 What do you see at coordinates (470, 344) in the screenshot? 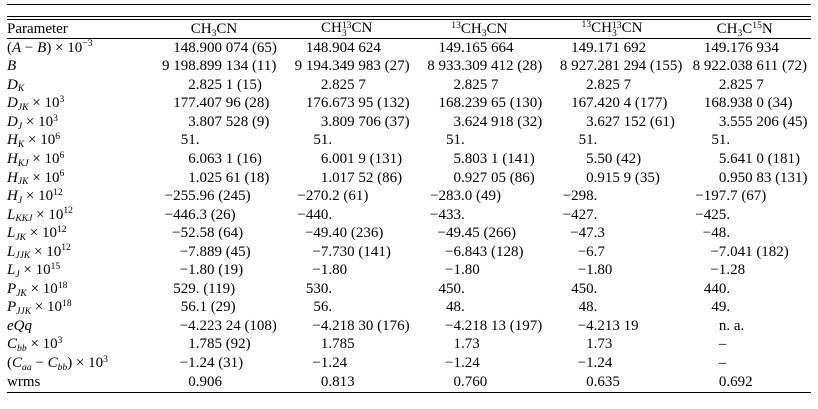
I see `value-fraction-part: .73` at bounding box center [470, 344].